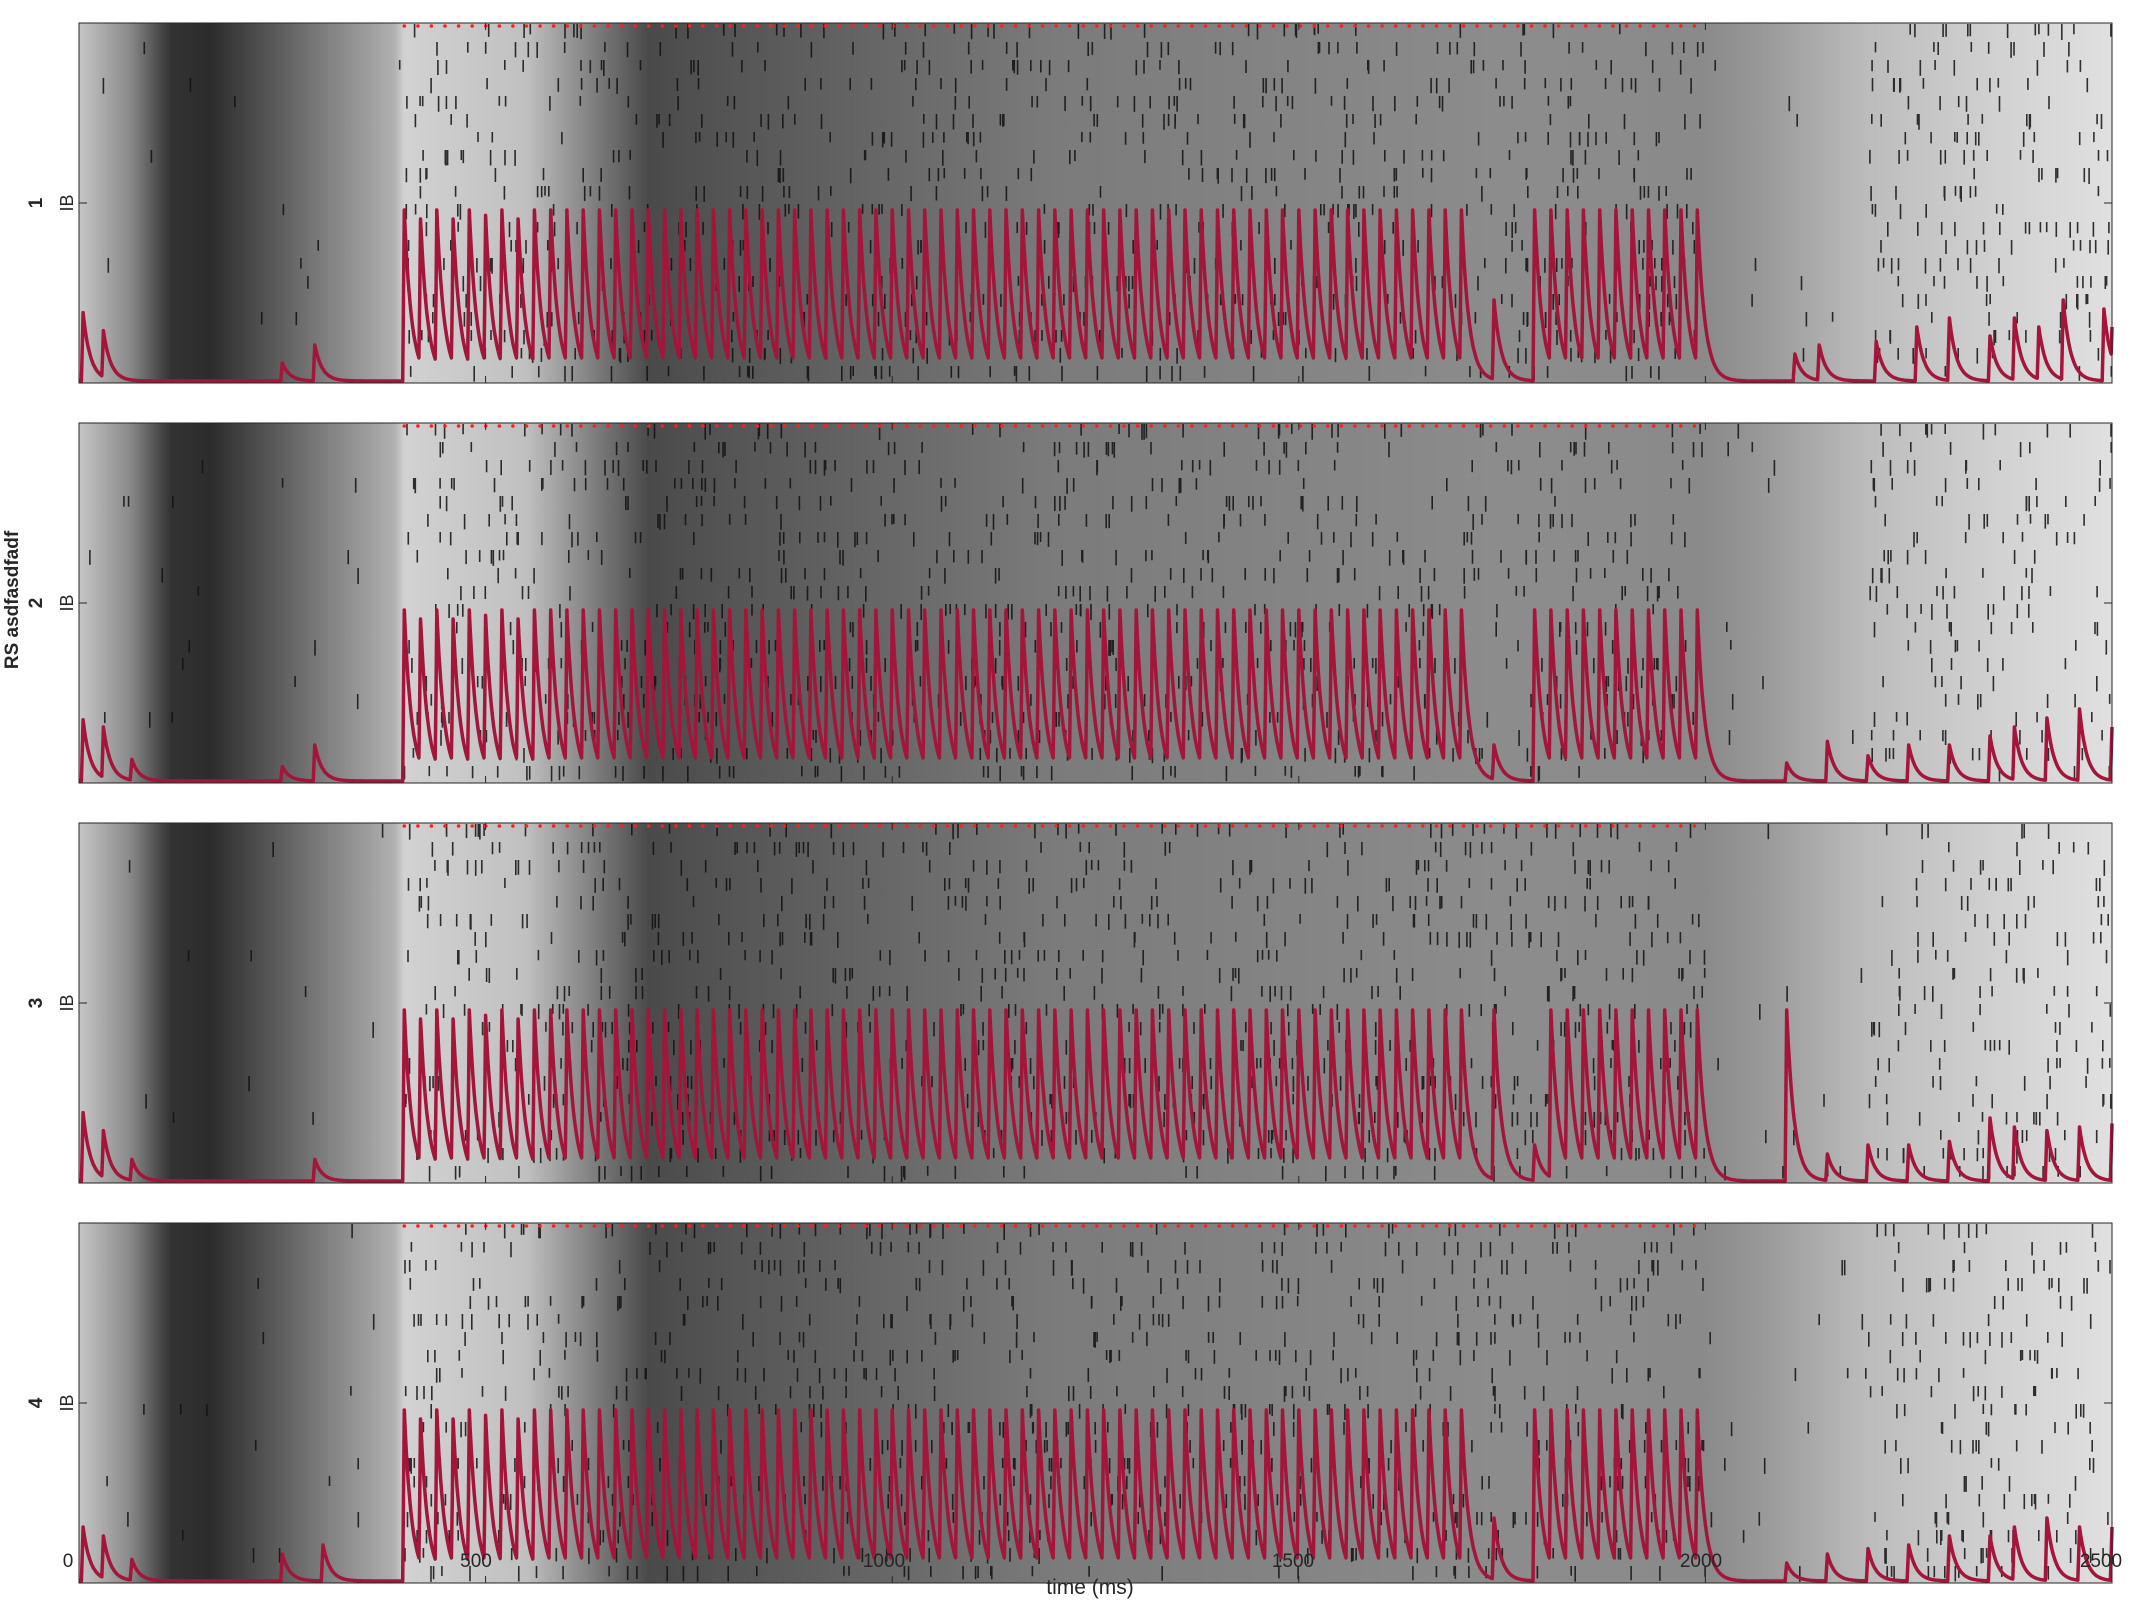  Describe the element at coordinates (884, 1561) in the screenshot. I see `x-tick-label-1000: 1000` at that location.